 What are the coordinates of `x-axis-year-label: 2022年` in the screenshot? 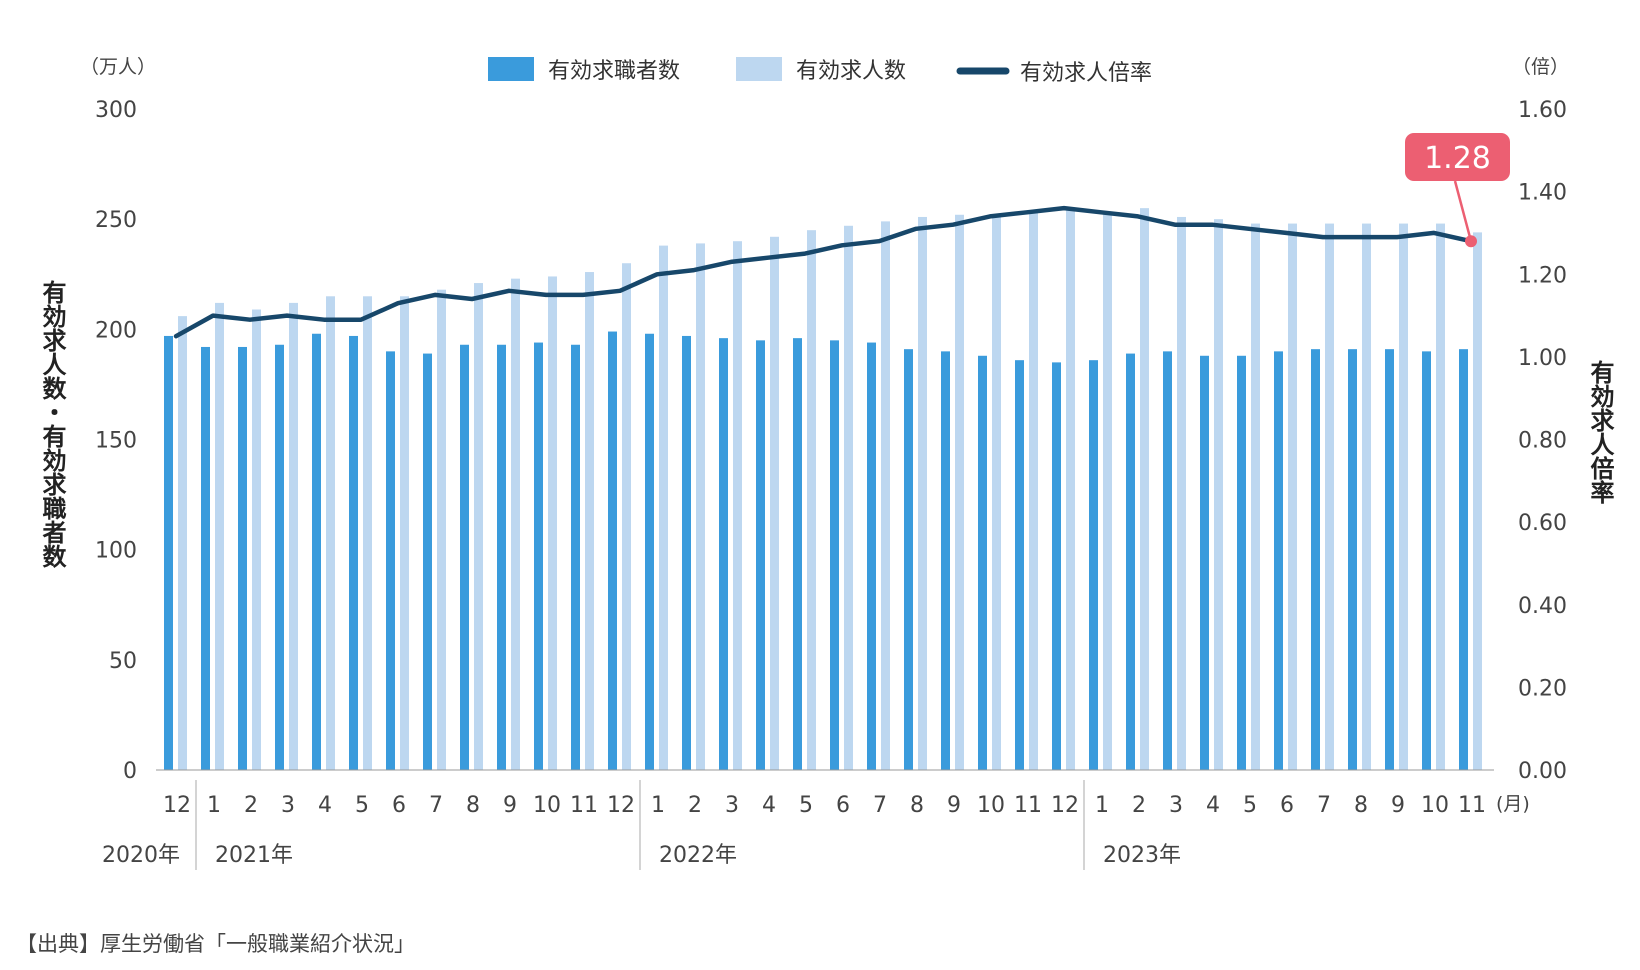 It's located at (698, 855).